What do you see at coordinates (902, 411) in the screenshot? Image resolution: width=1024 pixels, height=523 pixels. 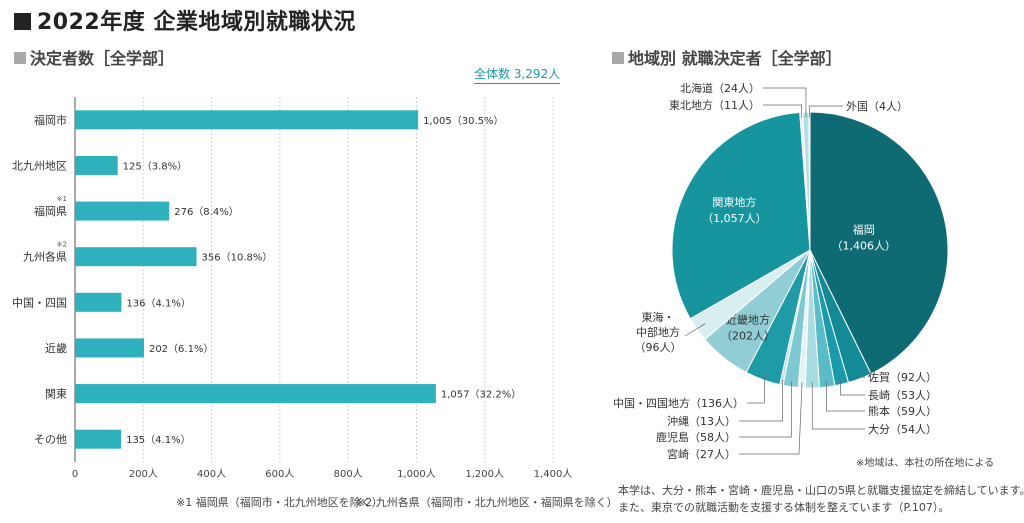 I see `slice-label: 熊本（59人）` at bounding box center [902, 411].